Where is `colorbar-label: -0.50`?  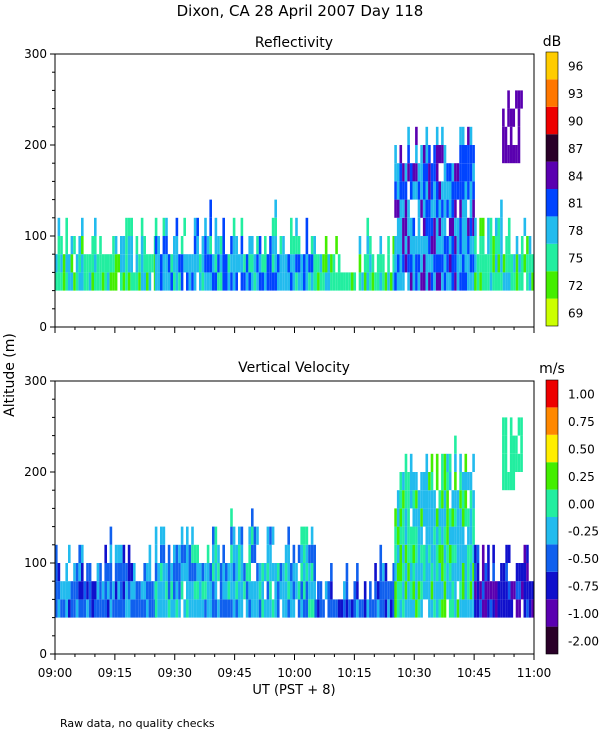 colorbar-label: -0.50 is located at coordinates (583, 559).